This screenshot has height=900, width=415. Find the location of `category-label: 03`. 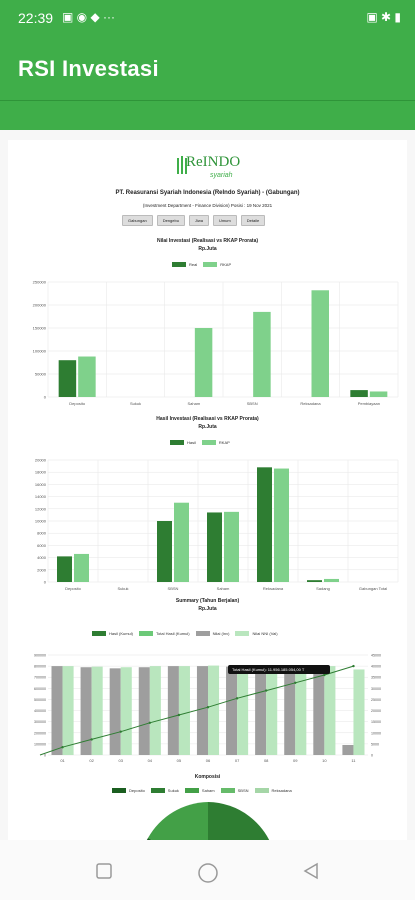

category-label: 03 is located at coordinates (121, 760).